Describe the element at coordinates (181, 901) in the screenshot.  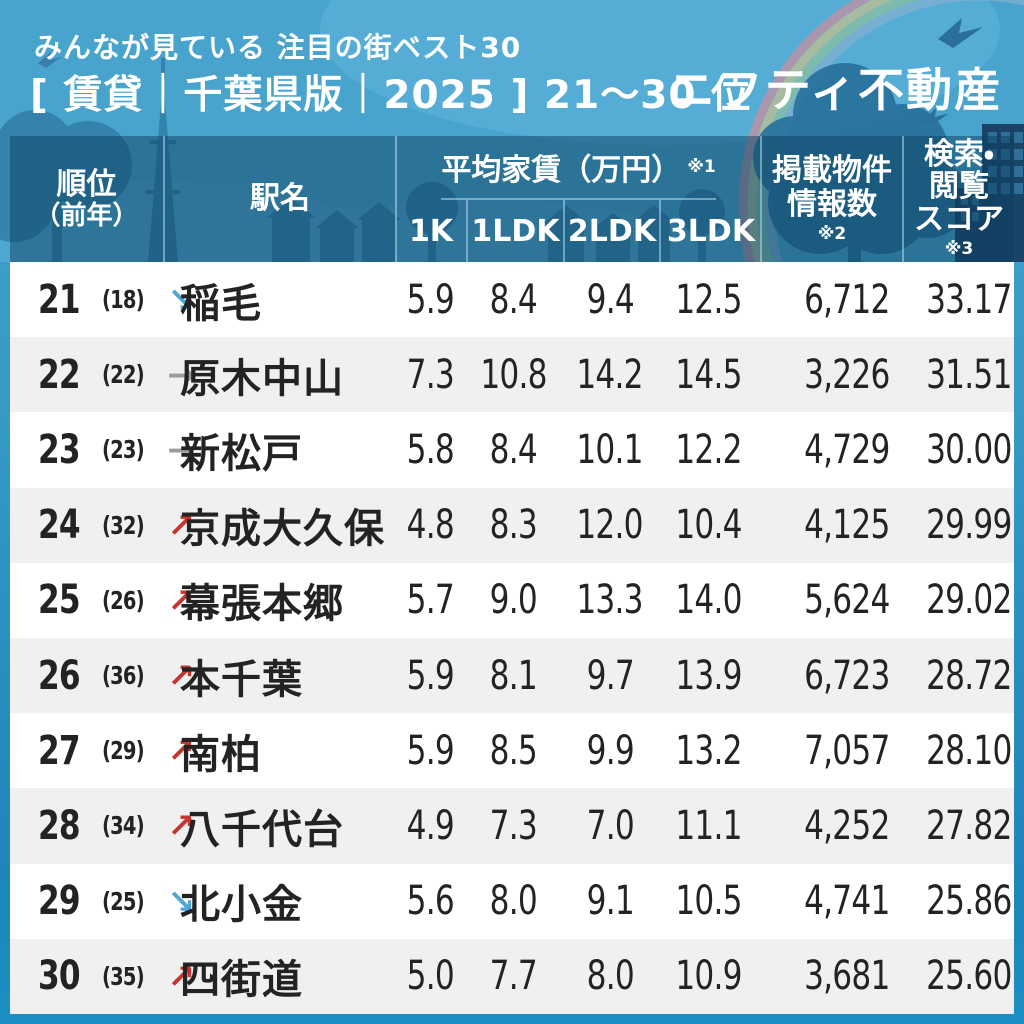
I see `trend-arrow-icon: ↘` at that location.